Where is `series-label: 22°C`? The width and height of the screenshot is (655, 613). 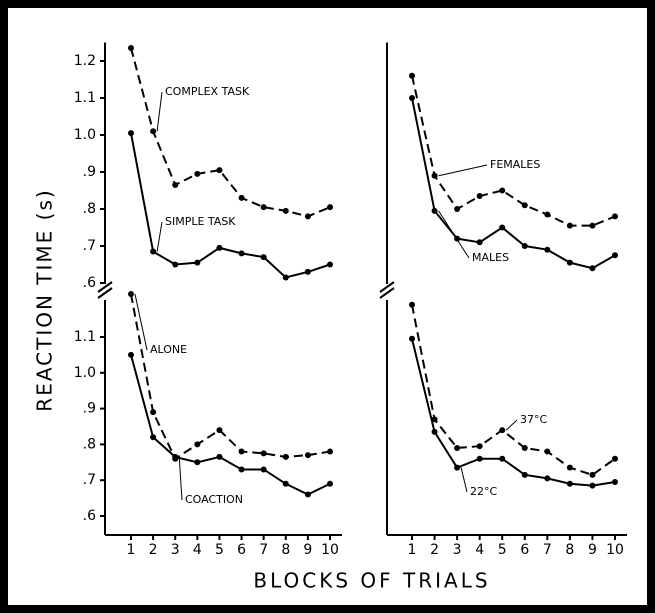 series-label: 22°C is located at coordinates (483, 491).